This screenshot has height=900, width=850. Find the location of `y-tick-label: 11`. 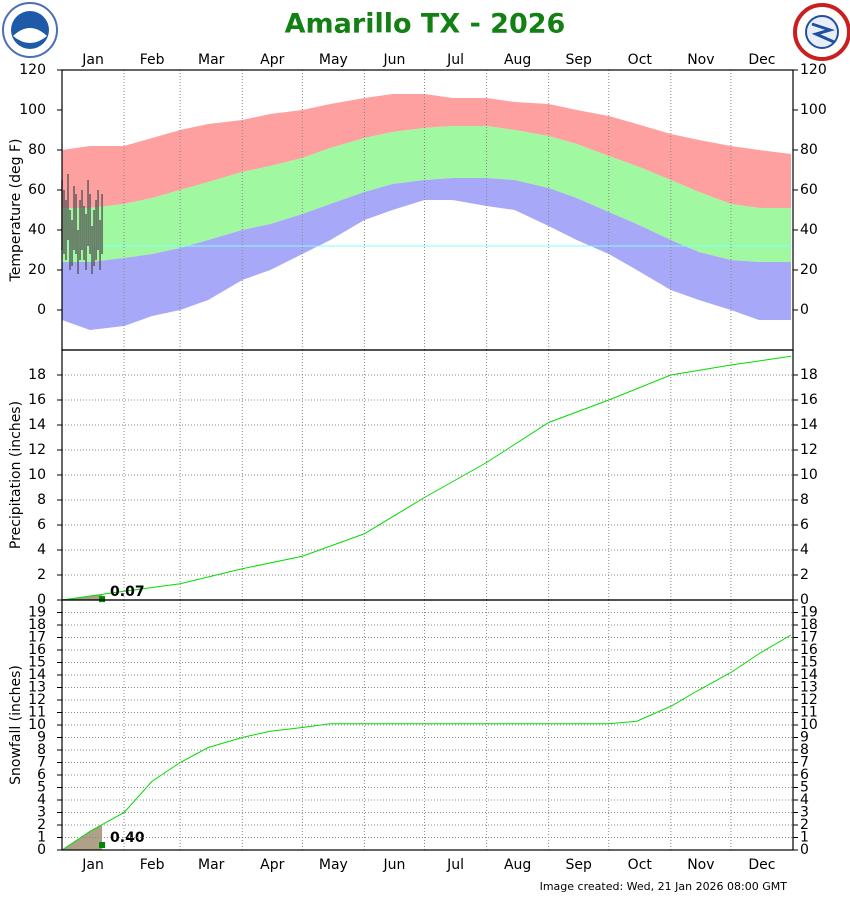

y-tick-label: 11 is located at coordinates (37, 713).